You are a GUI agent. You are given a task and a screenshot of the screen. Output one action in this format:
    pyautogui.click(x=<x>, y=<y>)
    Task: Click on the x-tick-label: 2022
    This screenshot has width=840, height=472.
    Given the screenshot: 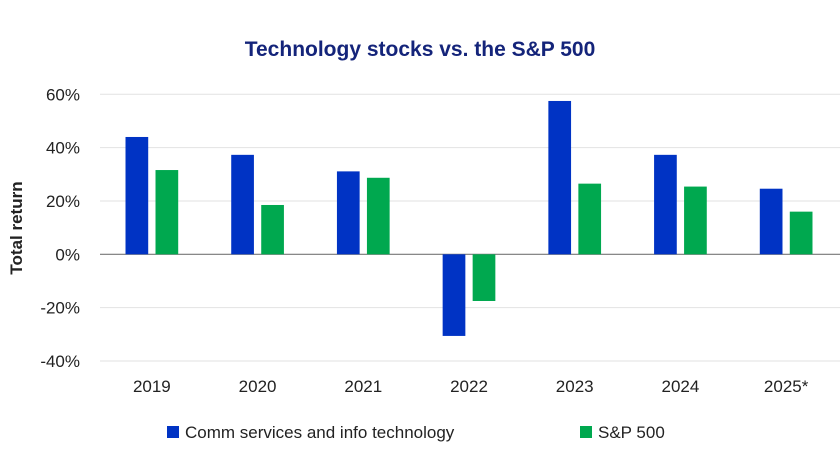 What is the action you would take?
    pyautogui.click(x=469, y=386)
    